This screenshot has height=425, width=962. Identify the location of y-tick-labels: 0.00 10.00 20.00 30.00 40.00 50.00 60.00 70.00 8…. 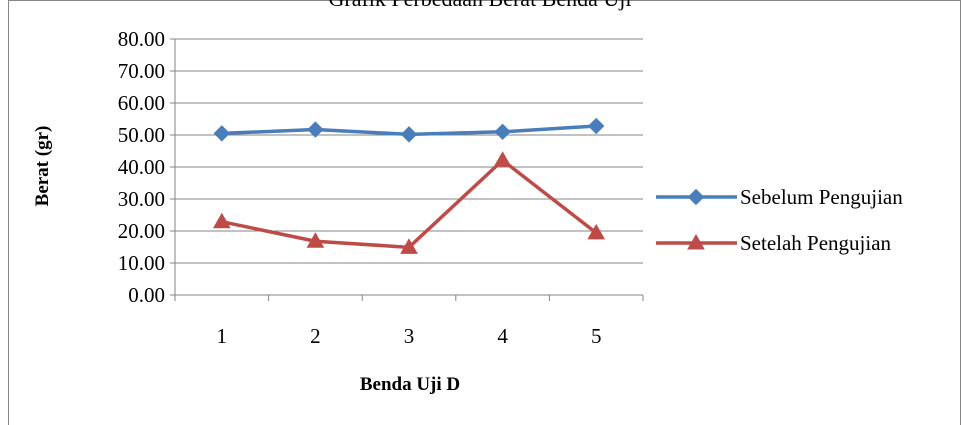
(141, 167).